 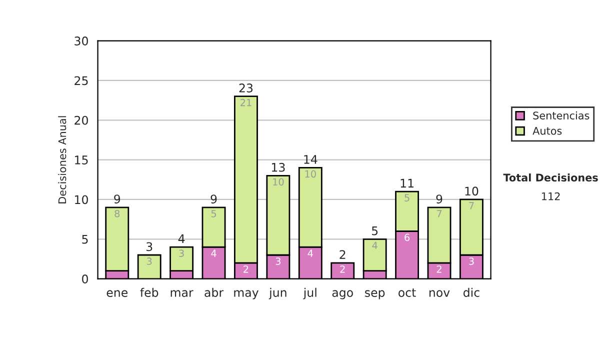 What do you see at coordinates (471, 292) in the screenshot?
I see `x-tick-label: dic` at bounding box center [471, 292].